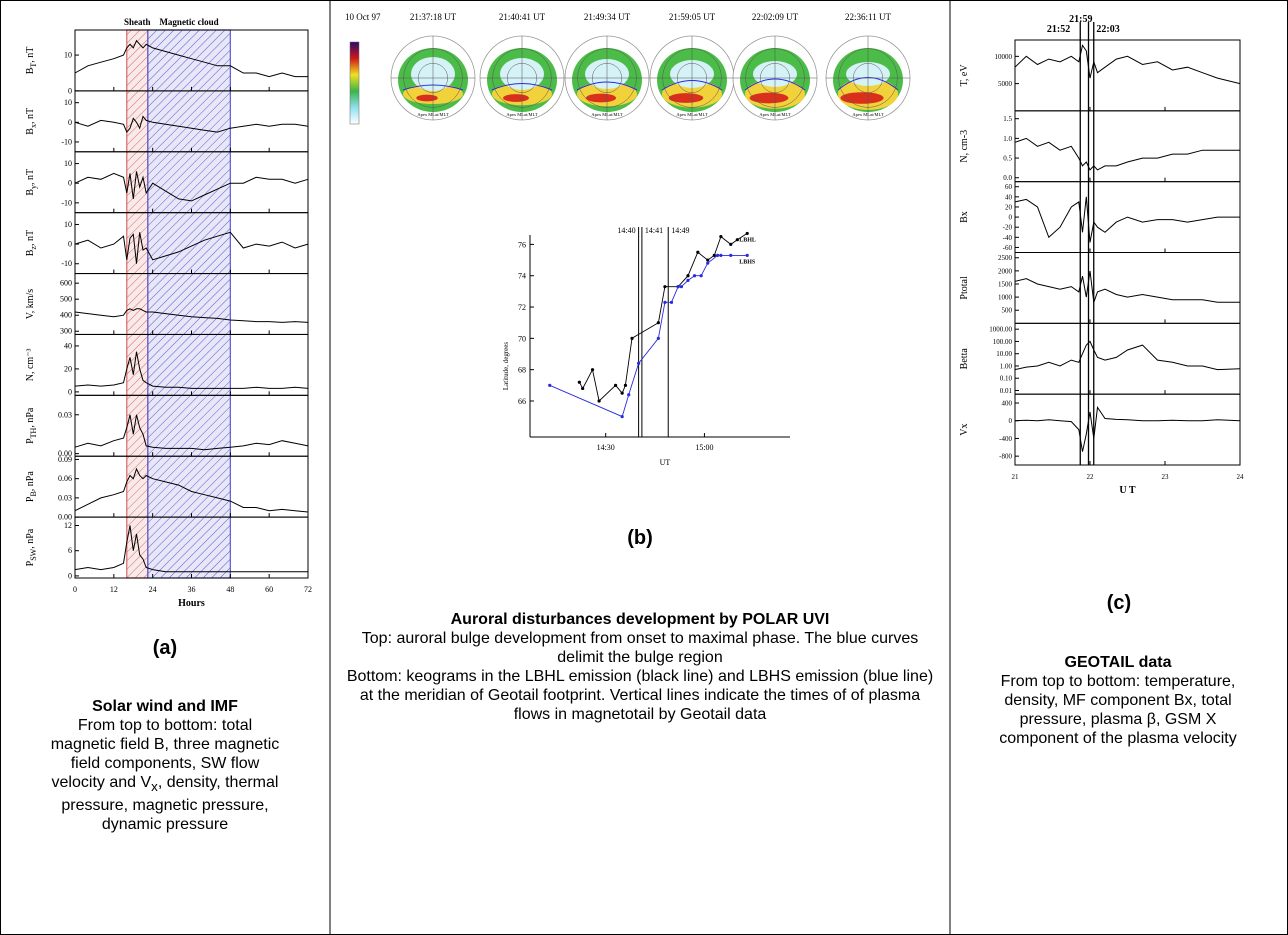  I want to click on y-tick-label: 1000.00, so click(1000, 330).